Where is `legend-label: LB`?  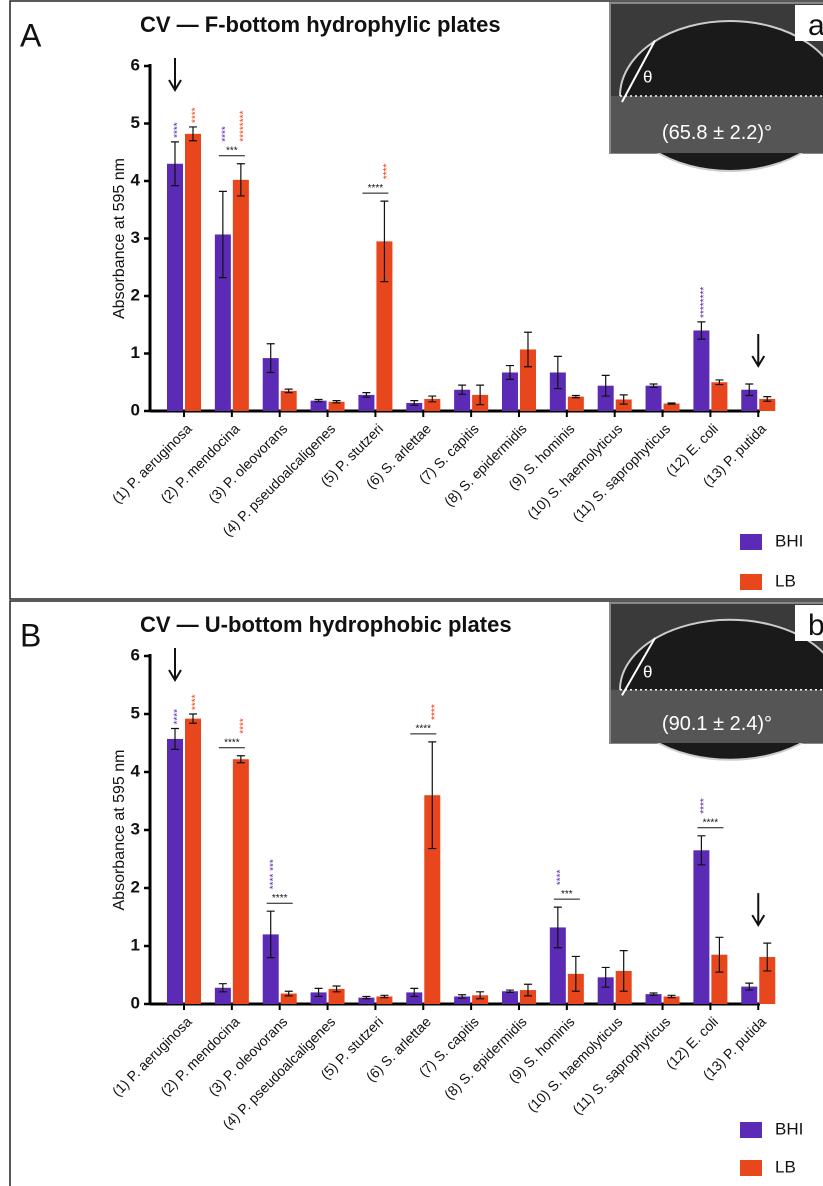 legend-label: LB is located at coordinates (785, 580).